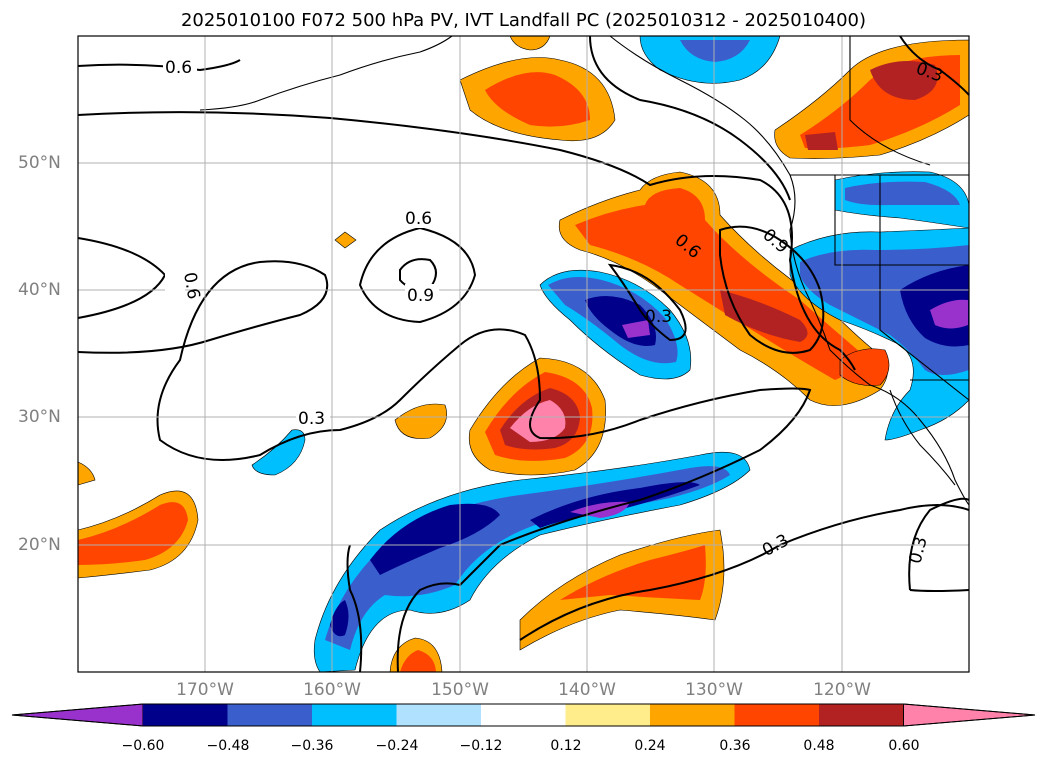 This screenshot has width=1047, height=765. Describe the element at coordinates (566, 746) in the screenshot. I see `colorbar-tick: 0.12` at that location.